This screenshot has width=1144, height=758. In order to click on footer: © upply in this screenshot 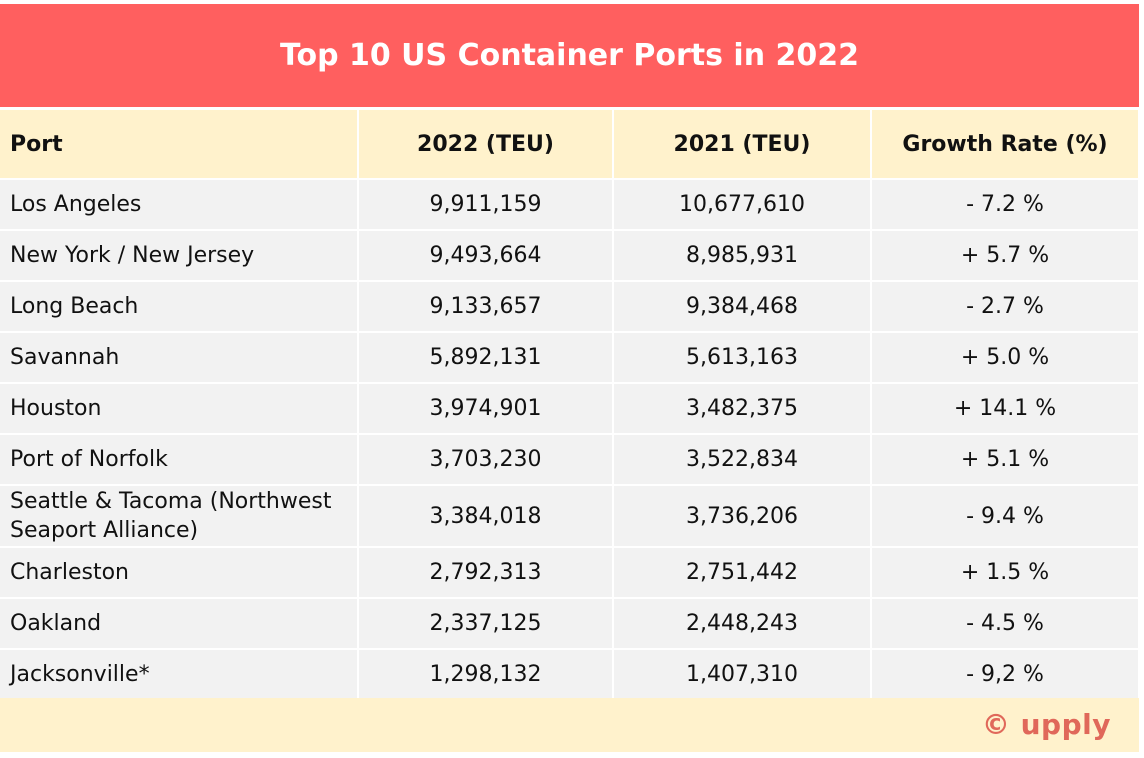, I will do `click(569, 725)`.